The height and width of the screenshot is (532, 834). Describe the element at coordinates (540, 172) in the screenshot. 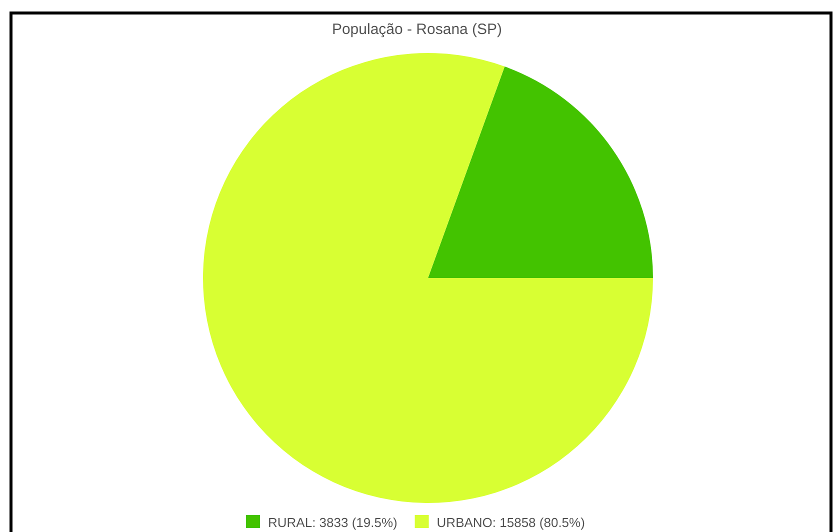

I see `pie-slice` at that location.